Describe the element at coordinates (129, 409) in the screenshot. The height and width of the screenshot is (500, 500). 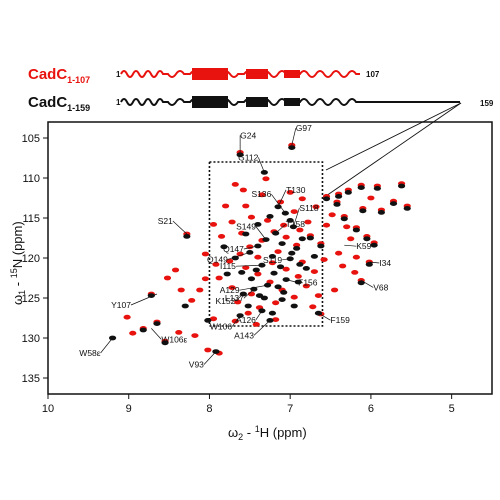
I see `x-tick-label: 9` at that location.